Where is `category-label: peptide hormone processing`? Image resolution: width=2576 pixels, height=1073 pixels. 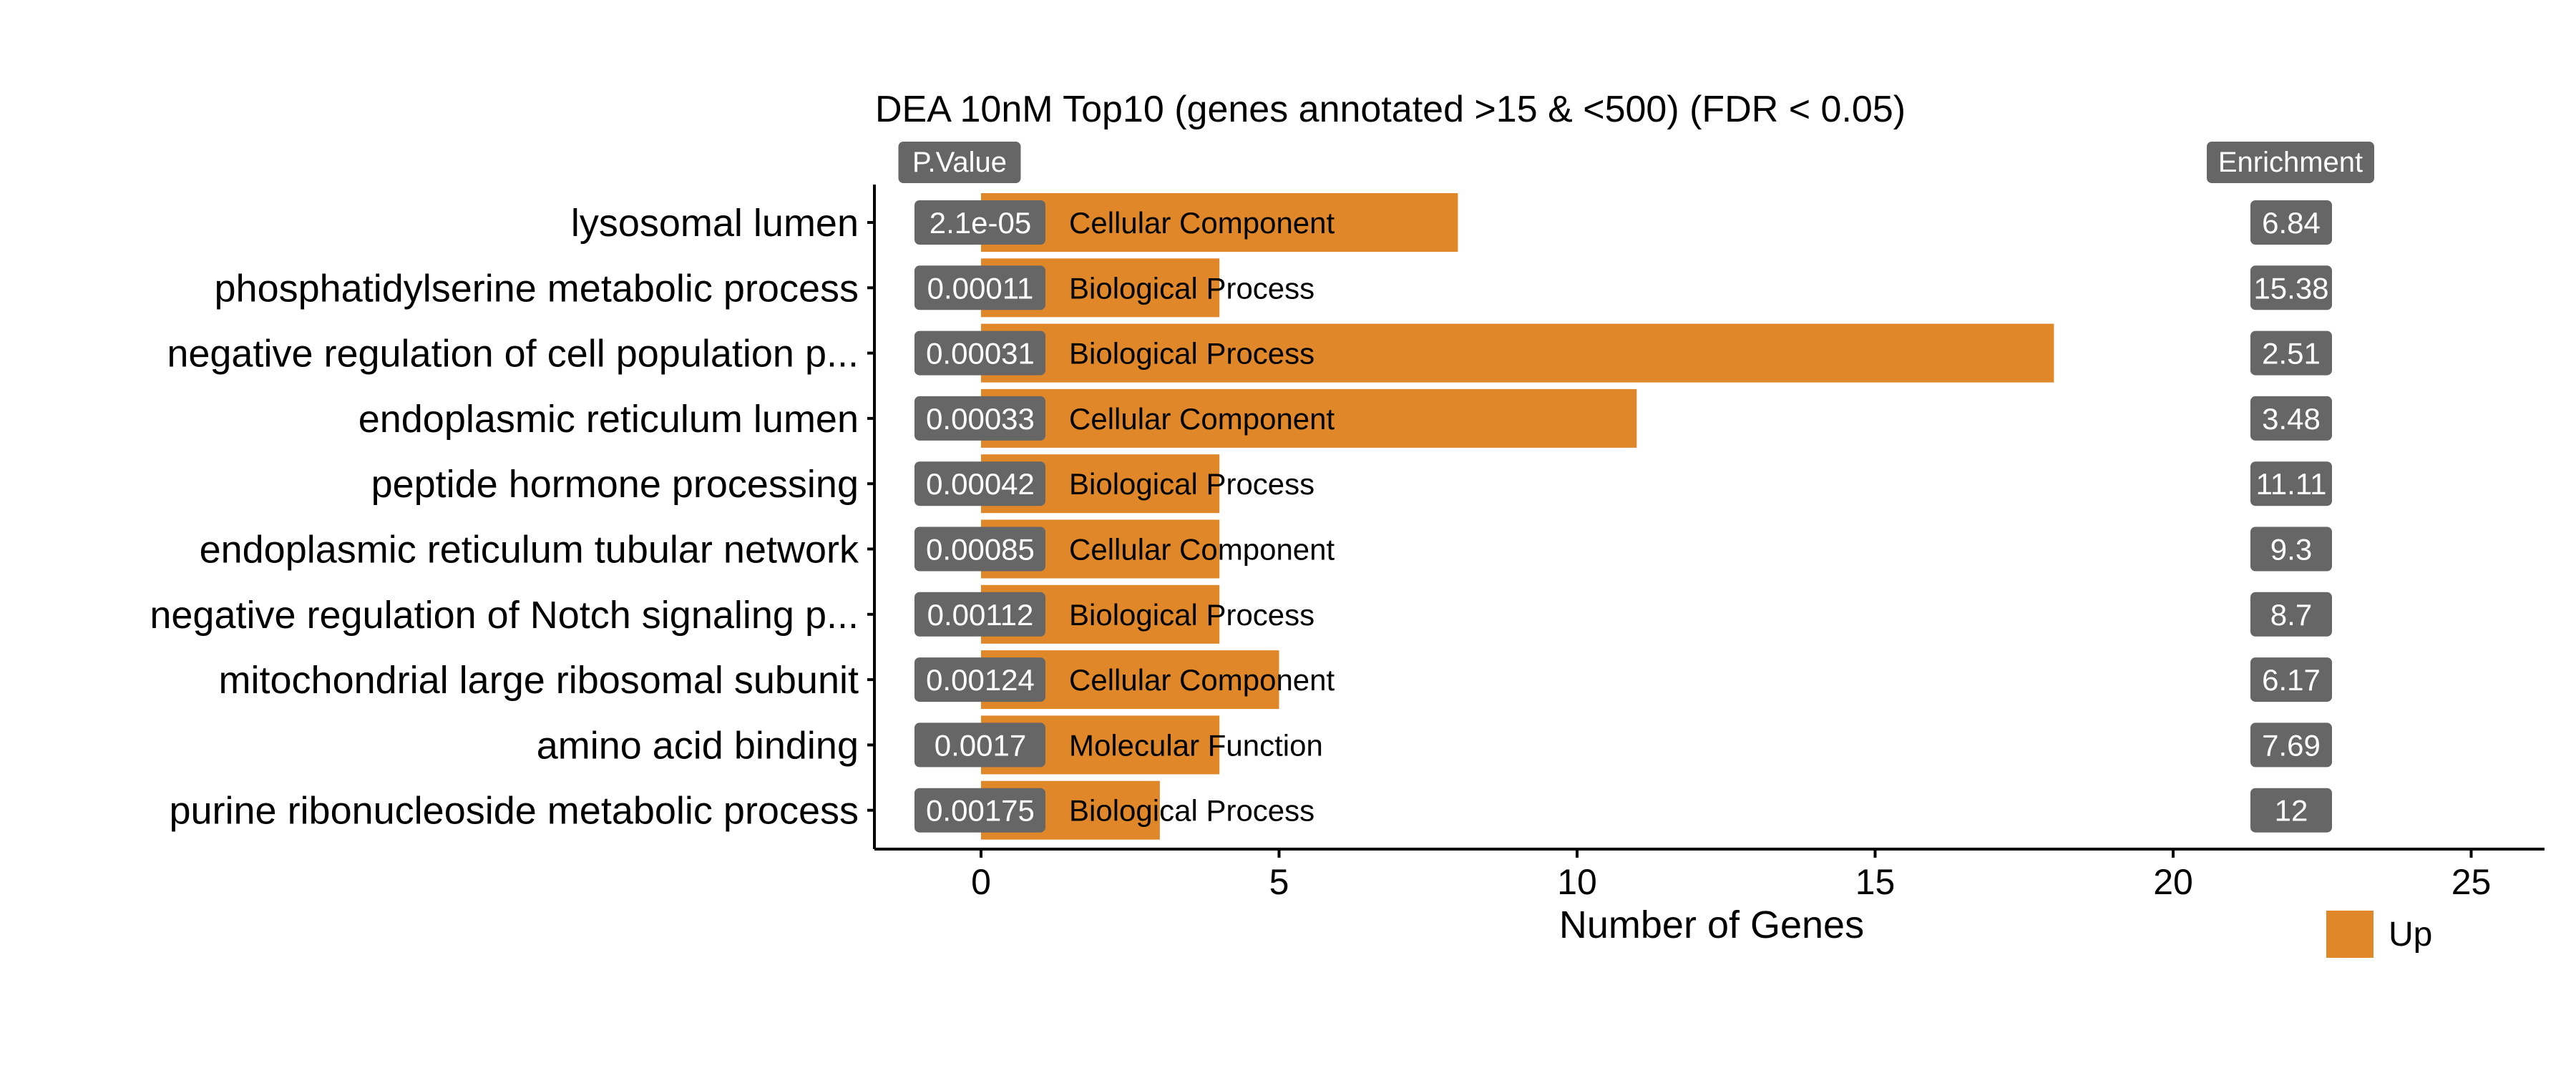 category-label: peptide hormone processing is located at coordinates (615, 484).